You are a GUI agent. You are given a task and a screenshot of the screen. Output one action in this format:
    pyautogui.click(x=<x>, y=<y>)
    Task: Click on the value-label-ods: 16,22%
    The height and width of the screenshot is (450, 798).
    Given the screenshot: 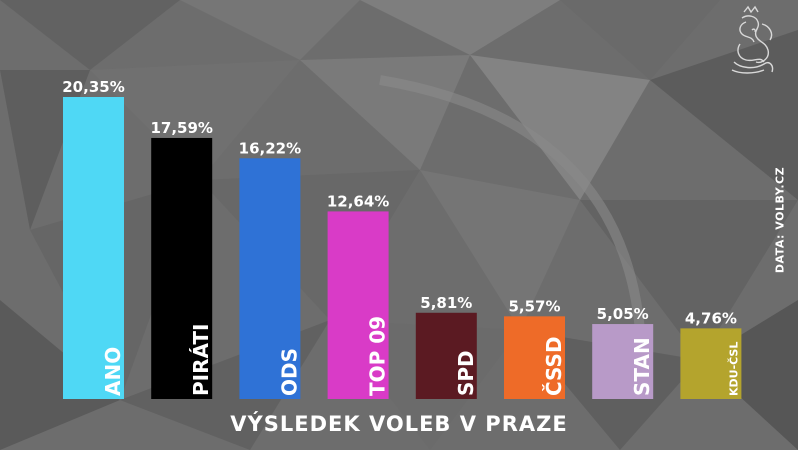 What is the action you would take?
    pyautogui.click(x=270, y=148)
    